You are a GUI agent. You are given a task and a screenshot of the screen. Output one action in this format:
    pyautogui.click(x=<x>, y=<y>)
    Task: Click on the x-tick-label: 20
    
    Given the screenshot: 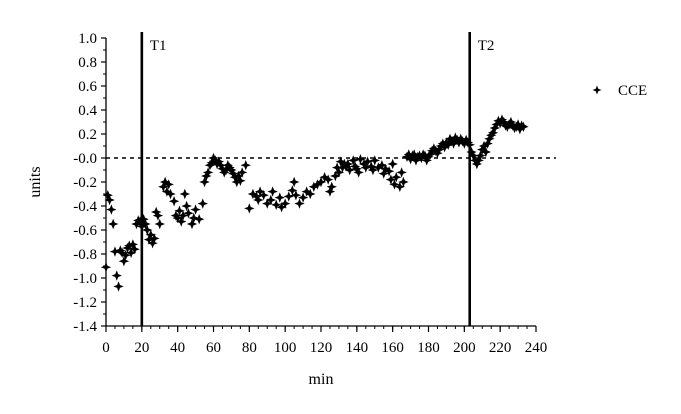 What is the action you would take?
    pyautogui.click(x=141, y=348)
    